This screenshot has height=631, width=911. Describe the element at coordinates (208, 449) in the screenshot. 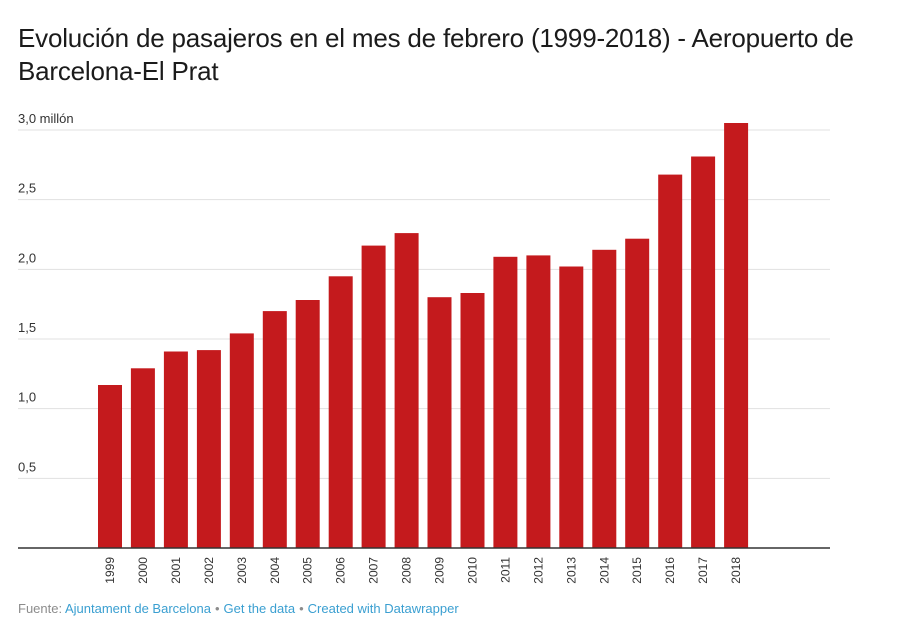

I see `bar-2002` at that location.